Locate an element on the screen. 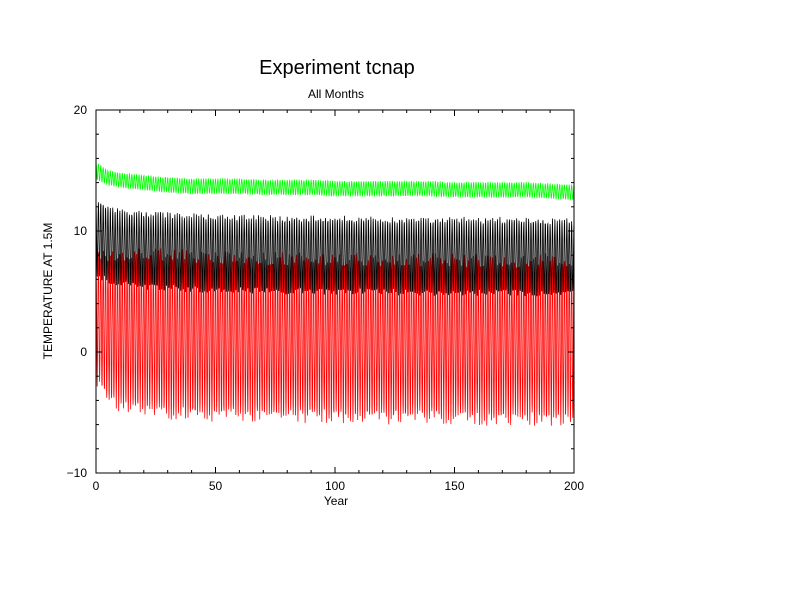 The height and width of the screenshot is (600, 800). x-tick-label: 0 is located at coordinates (96, 486).